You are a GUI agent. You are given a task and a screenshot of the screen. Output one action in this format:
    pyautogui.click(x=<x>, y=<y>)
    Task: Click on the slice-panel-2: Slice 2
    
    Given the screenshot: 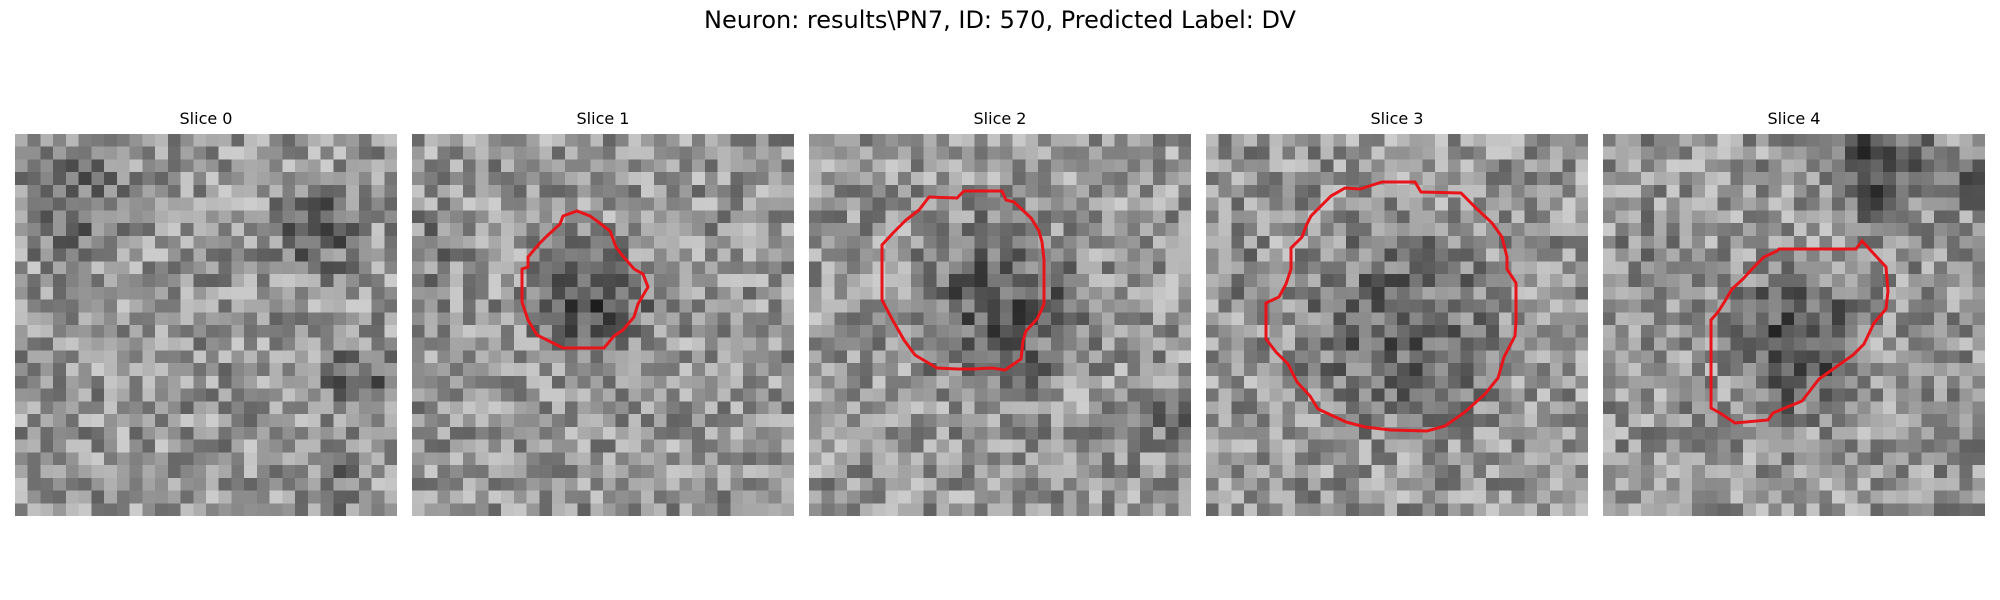 What is the action you would take?
    pyautogui.click(x=1000, y=311)
    